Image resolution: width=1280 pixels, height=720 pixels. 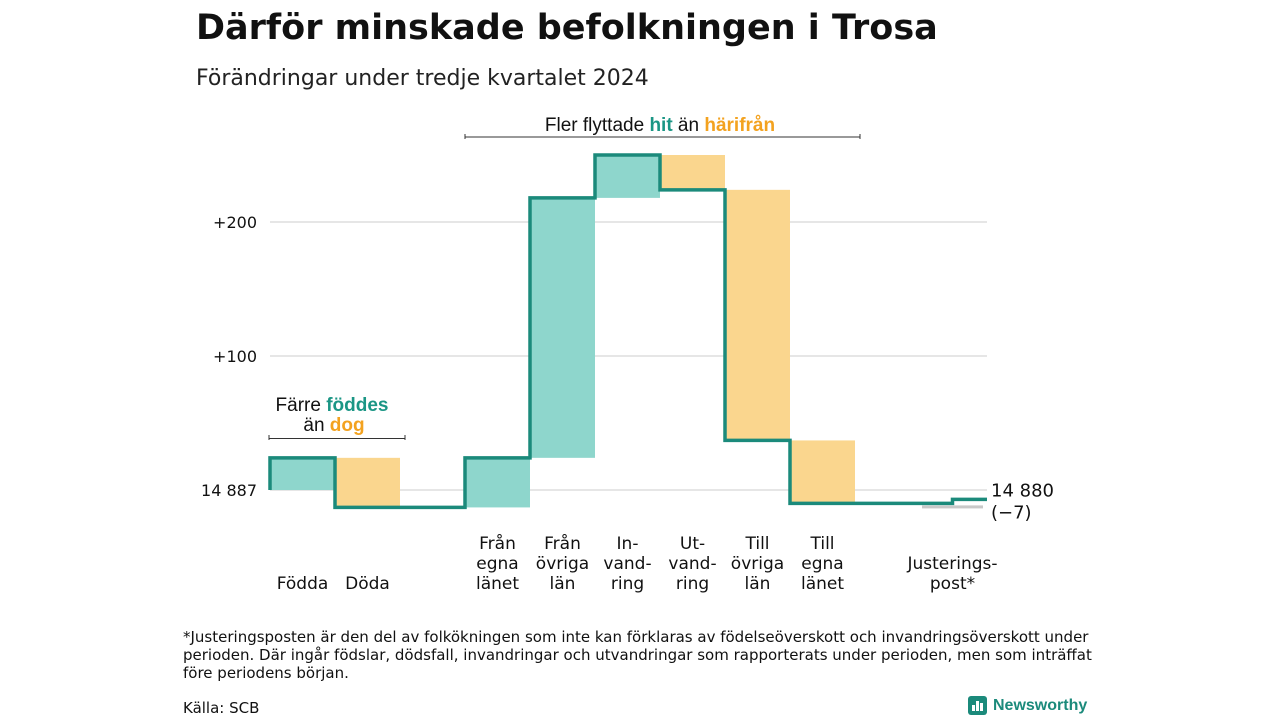 What do you see at coordinates (567, 28) in the screenshot?
I see `chart-title: Därför minskade befolkningen i Trosa` at bounding box center [567, 28].